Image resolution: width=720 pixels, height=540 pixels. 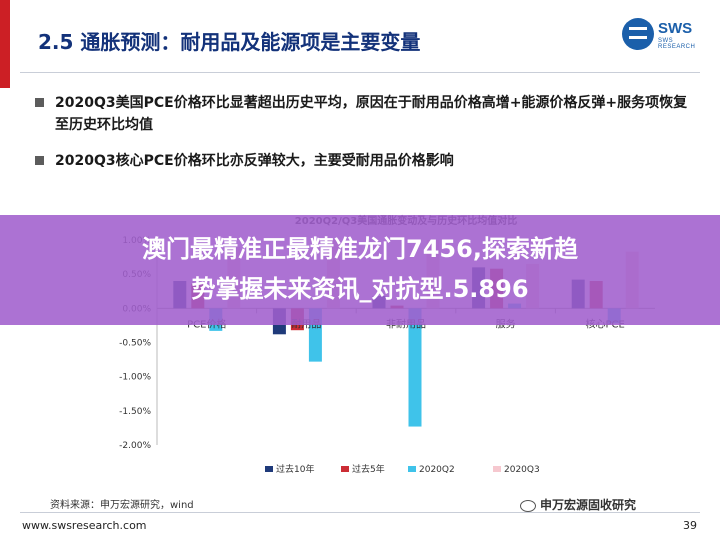 I want to click on bullet-item: 2020Q3核心PCE价格环比亦反弹较大，主要受耐用品价格影响, so click(x=365, y=161).